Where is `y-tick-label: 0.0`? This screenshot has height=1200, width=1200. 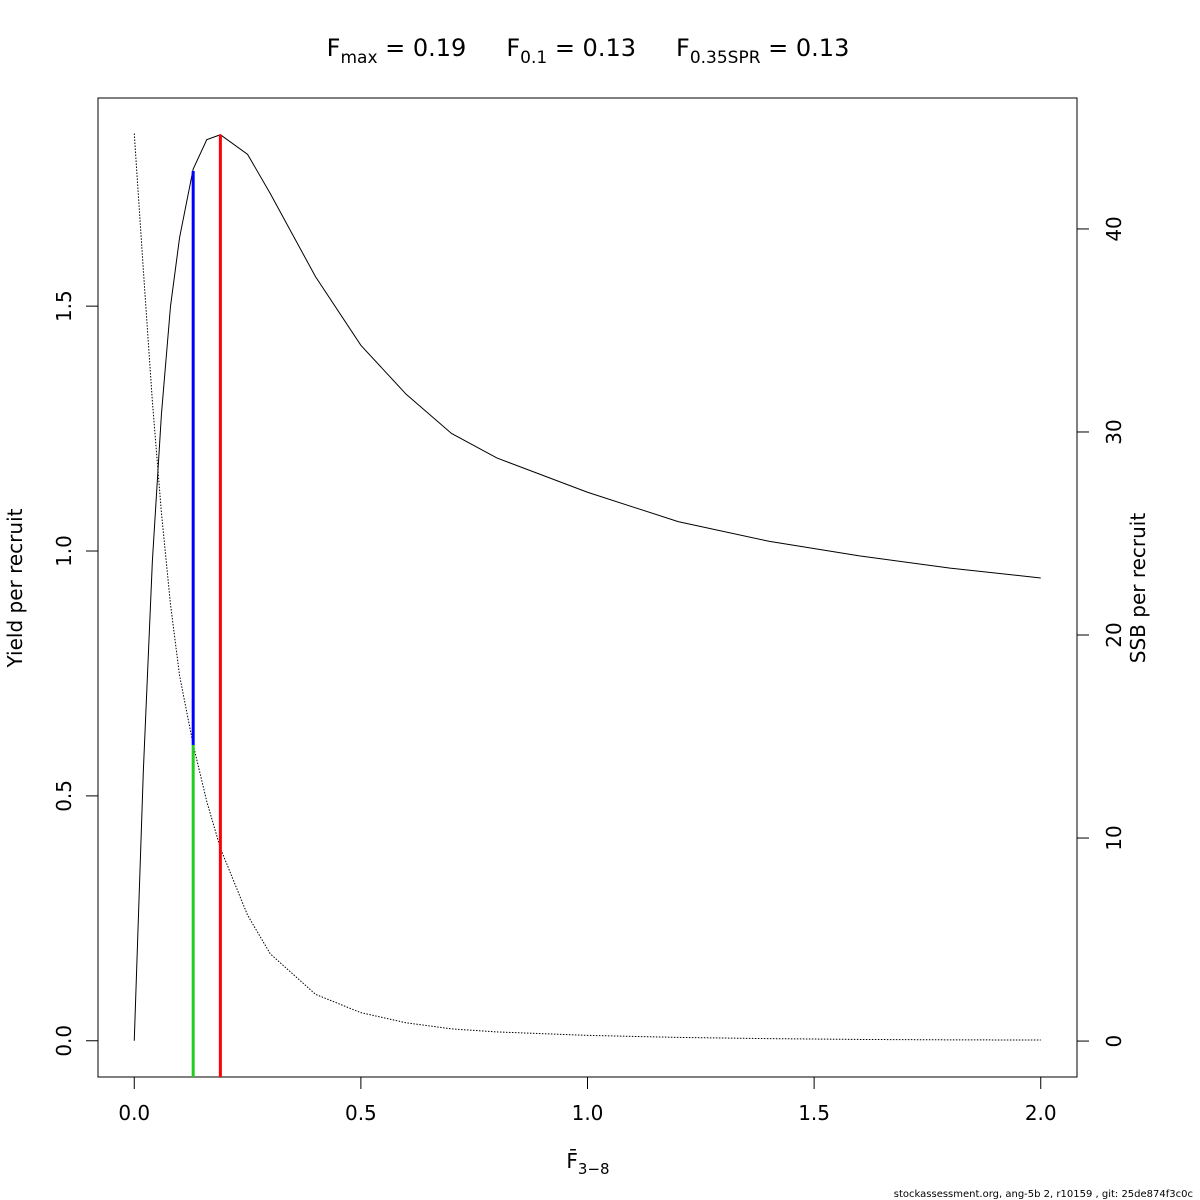
y-tick-label: 0.0 is located at coordinates (64, 1041).